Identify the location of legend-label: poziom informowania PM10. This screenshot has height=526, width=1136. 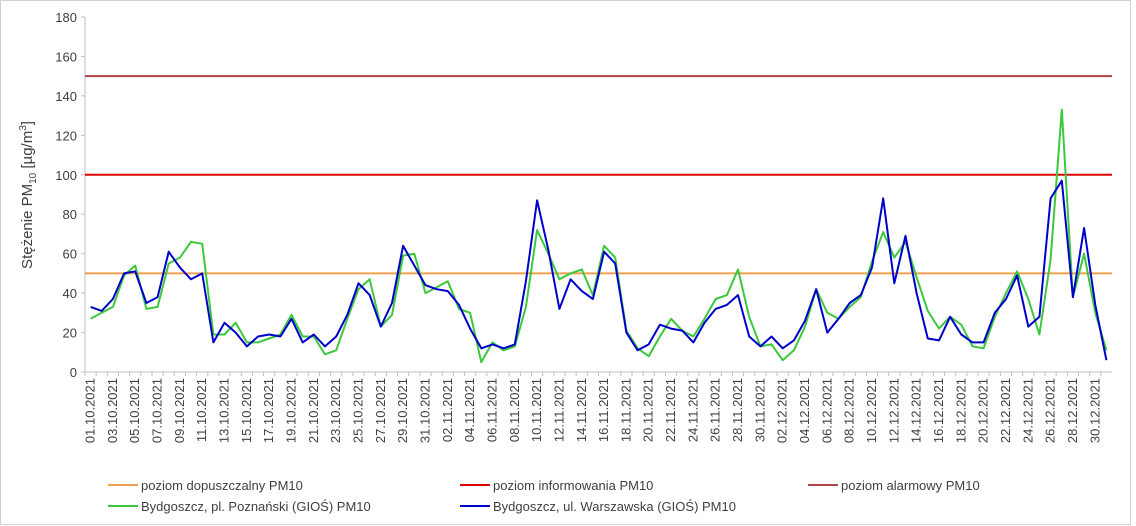
(573, 485).